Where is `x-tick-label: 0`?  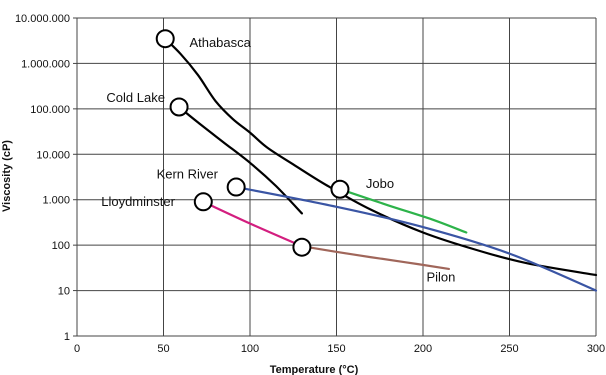 x-tick-label: 0 is located at coordinates (77, 349).